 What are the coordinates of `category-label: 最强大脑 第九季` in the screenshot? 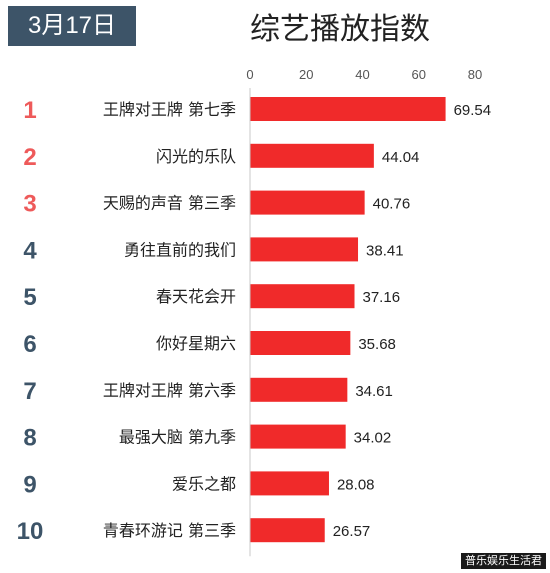 It's located at (177, 437).